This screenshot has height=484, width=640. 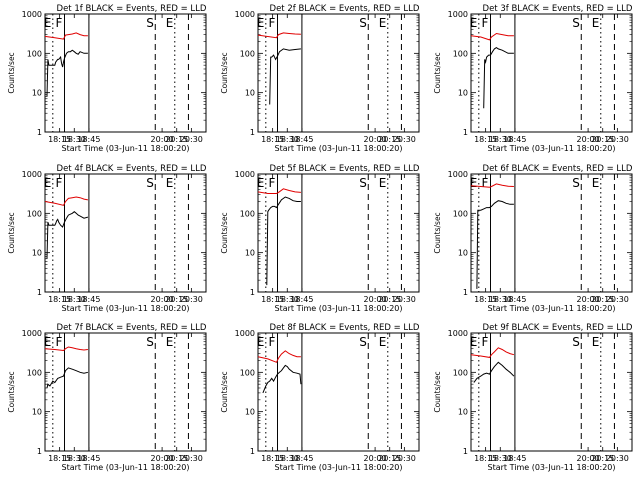 I want to click on panel-title: Det 2f BLACK = Events, RED = LLD, so click(x=345, y=9).